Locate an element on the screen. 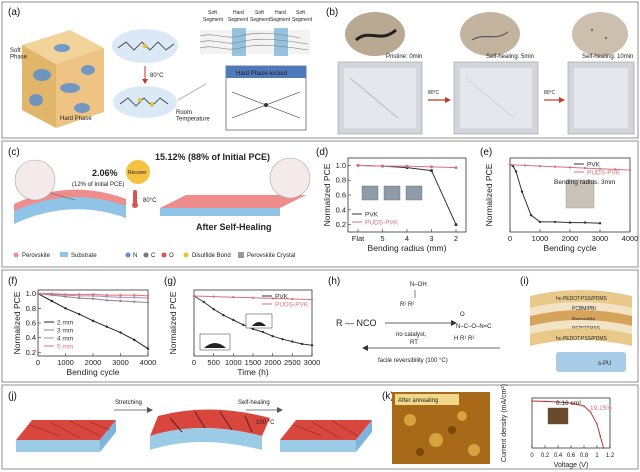  y-axis-label: Current density (mA/cm²) is located at coordinates (504, 423).